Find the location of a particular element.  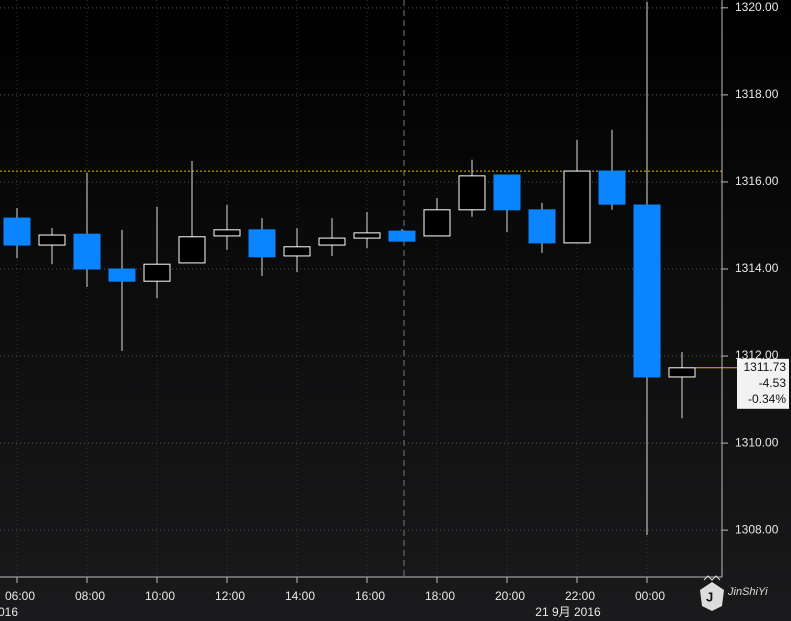

y-tick-label: 1314.00 is located at coordinates (757, 268).